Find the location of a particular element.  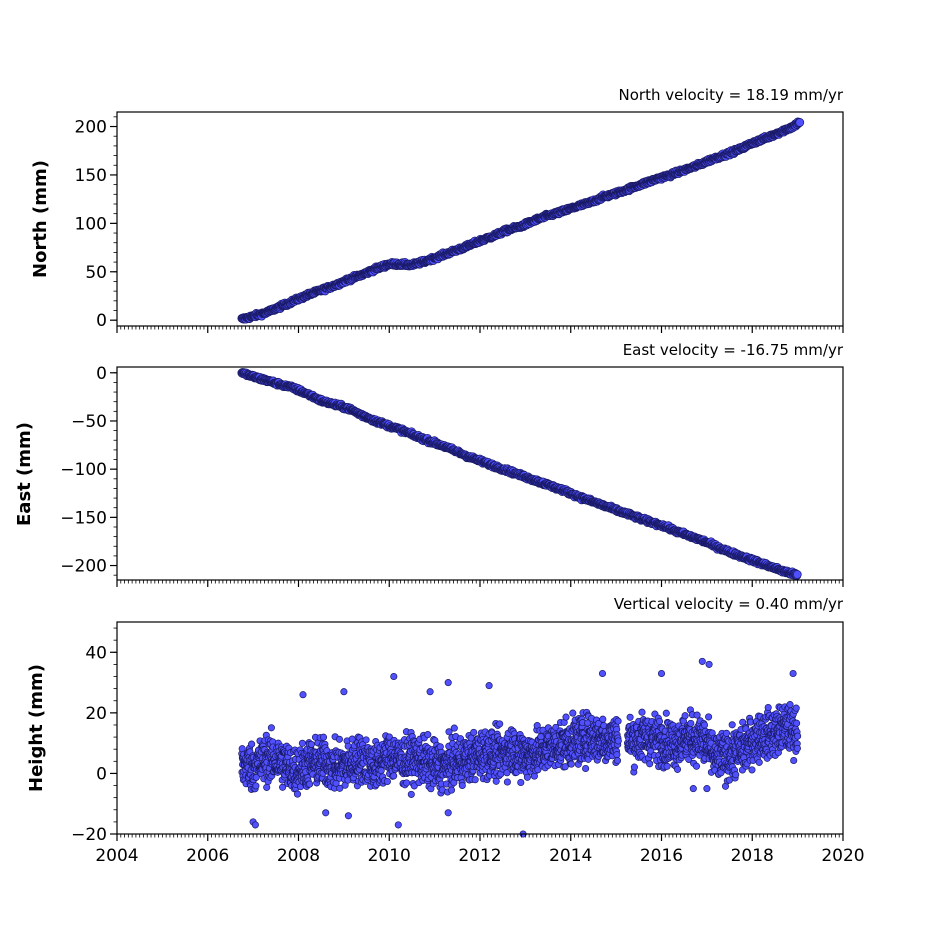

y-tick-label: 100 is located at coordinates (91, 224).